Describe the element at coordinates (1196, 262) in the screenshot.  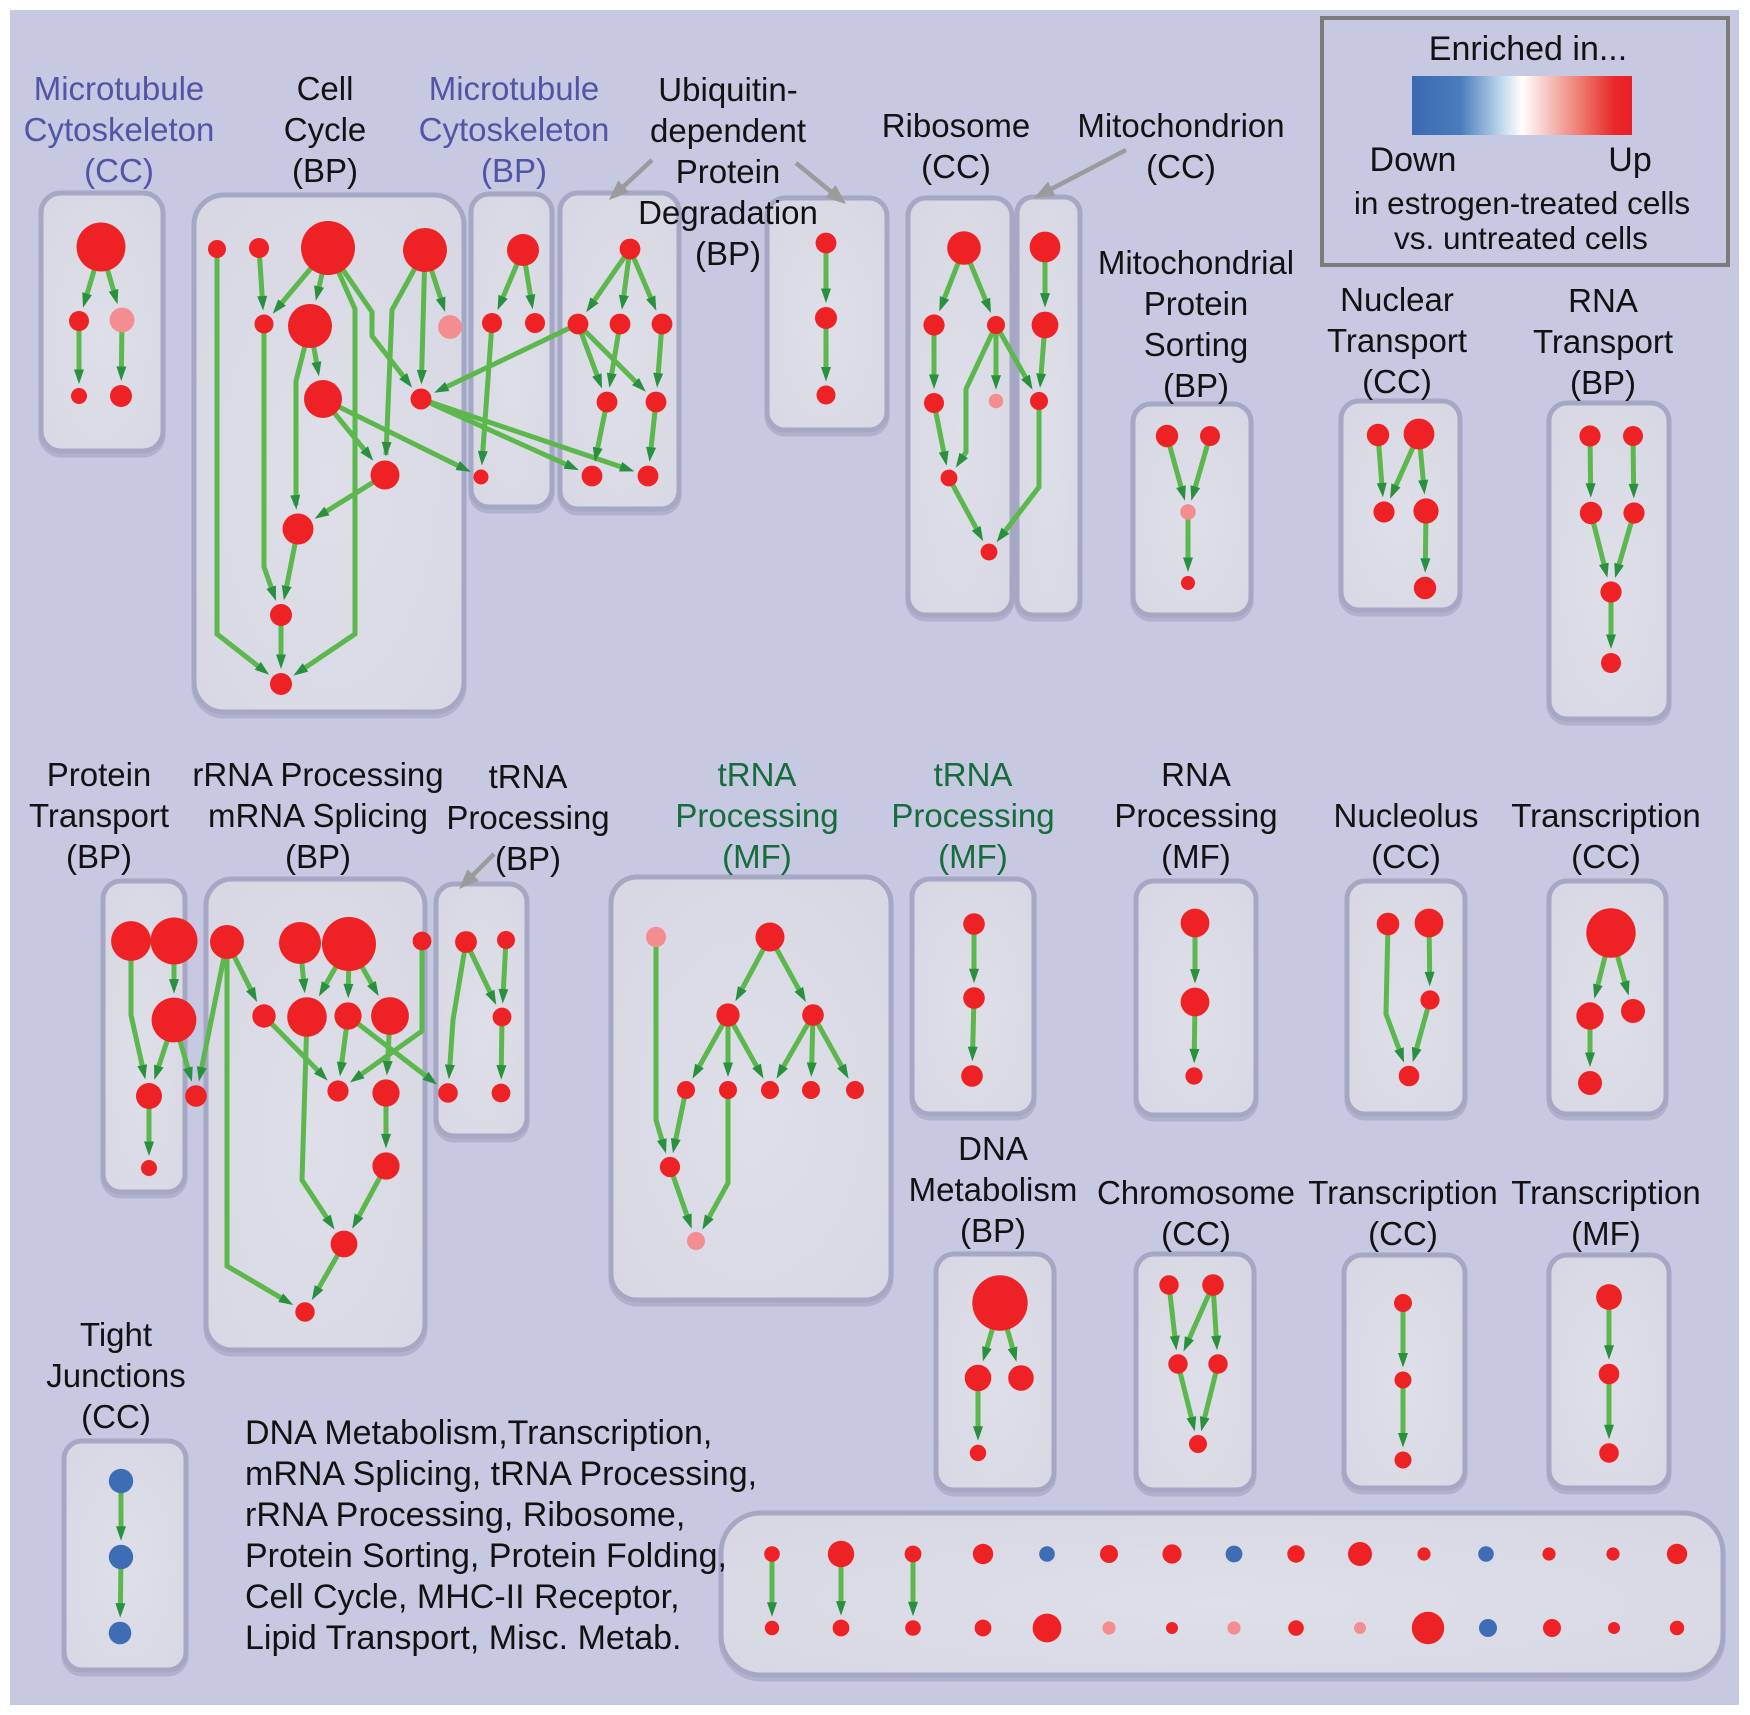
I see `svg-text: Mitochondrial` at that location.